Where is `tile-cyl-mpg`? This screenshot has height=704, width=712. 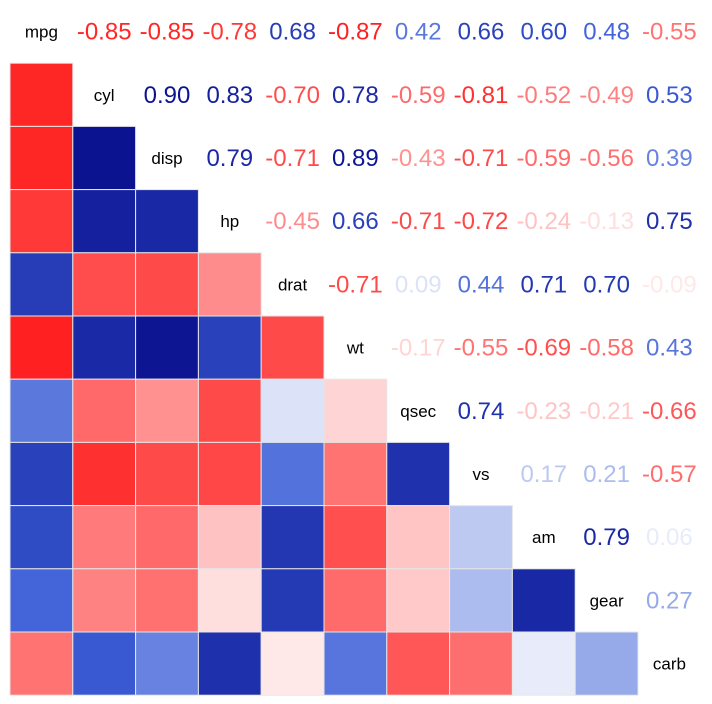
tile-cyl-mpg is located at coordinates (41, 94).